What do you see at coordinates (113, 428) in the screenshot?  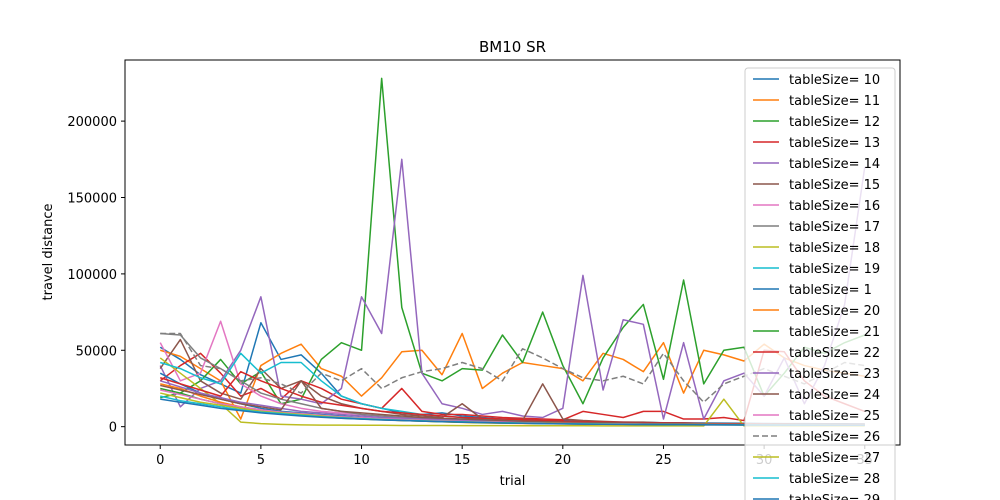 I see `y-tick-label: 0` at bounding box center [113, 428].